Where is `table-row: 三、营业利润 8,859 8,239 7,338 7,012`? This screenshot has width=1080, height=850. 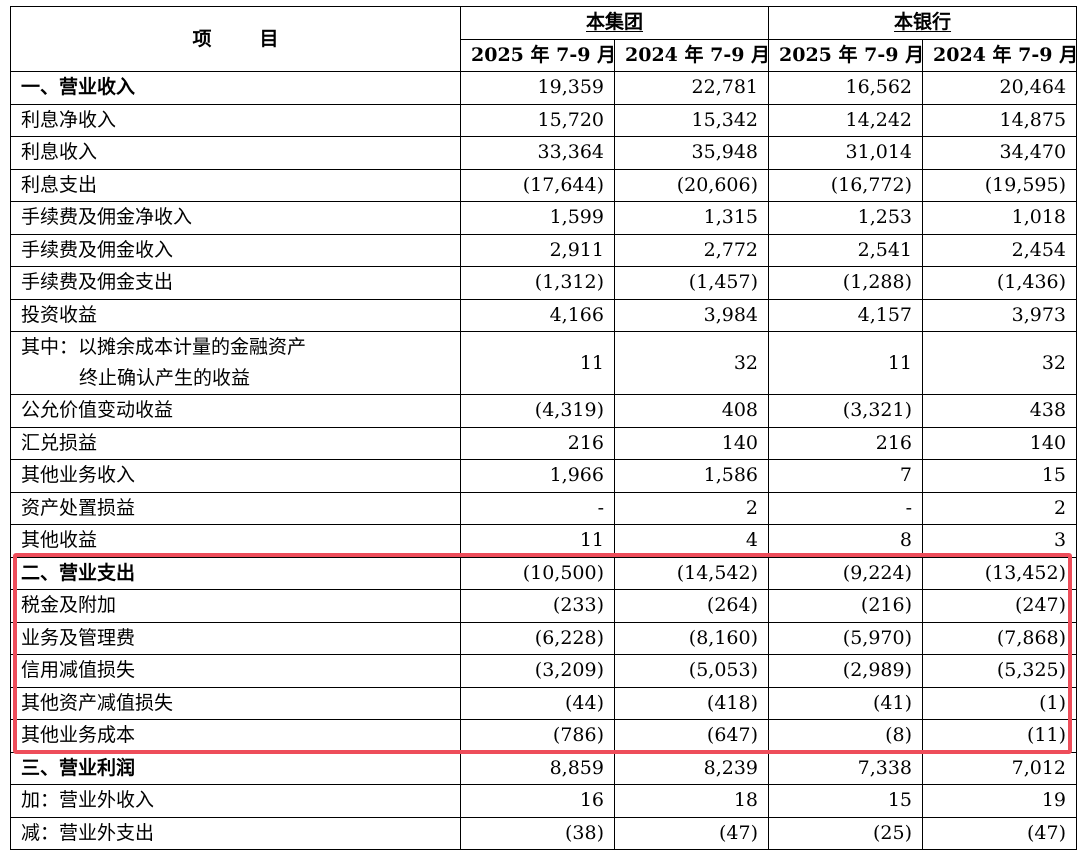
table-row: 三、营业利润 8,859 8,239 7,338 7,012 is located at coordinates (544, 768).